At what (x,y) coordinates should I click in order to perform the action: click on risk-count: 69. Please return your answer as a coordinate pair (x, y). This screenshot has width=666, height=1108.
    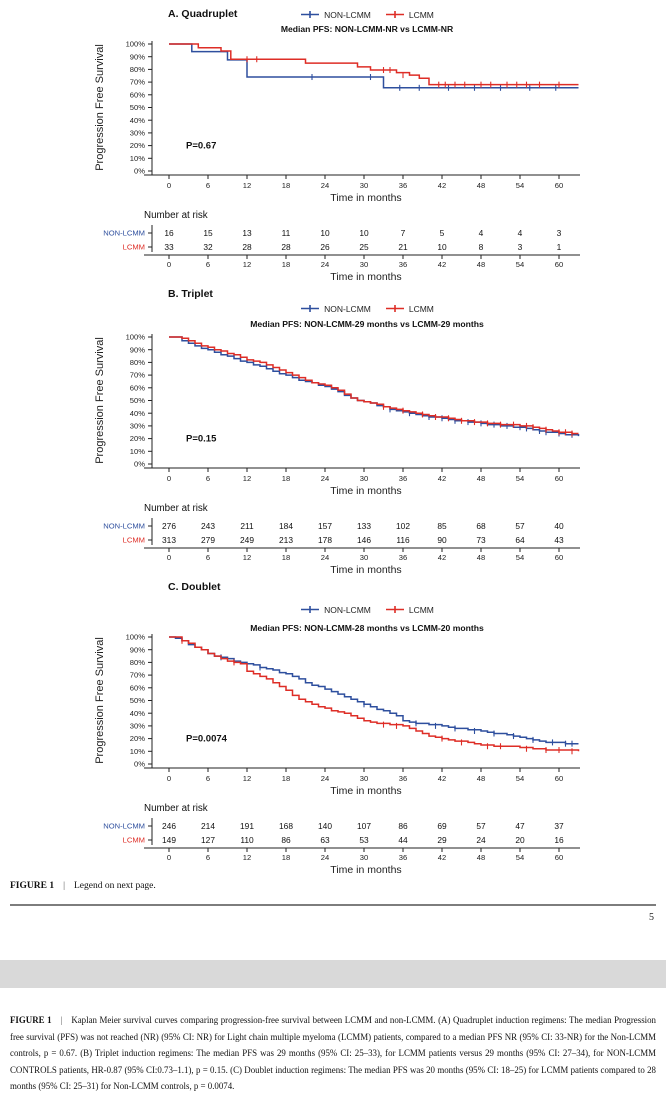
    Looking at the image, I should click on (442, 826).